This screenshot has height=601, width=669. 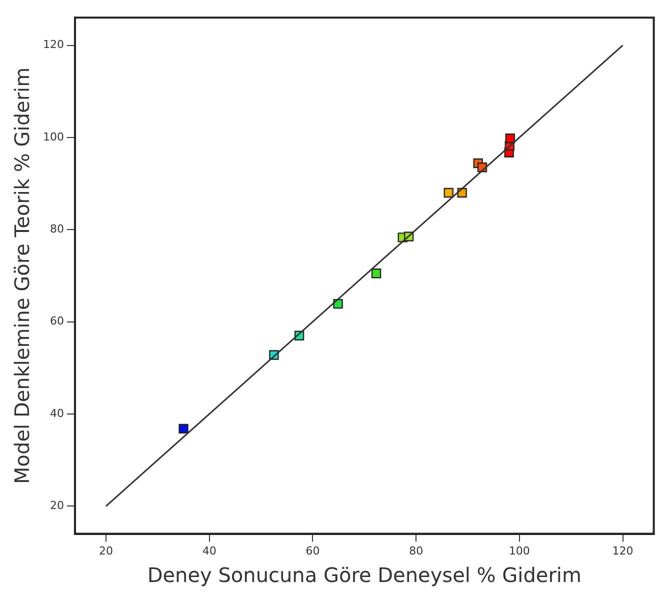 I want to click on y-tick-label: 100, so click(x=53, y=137).